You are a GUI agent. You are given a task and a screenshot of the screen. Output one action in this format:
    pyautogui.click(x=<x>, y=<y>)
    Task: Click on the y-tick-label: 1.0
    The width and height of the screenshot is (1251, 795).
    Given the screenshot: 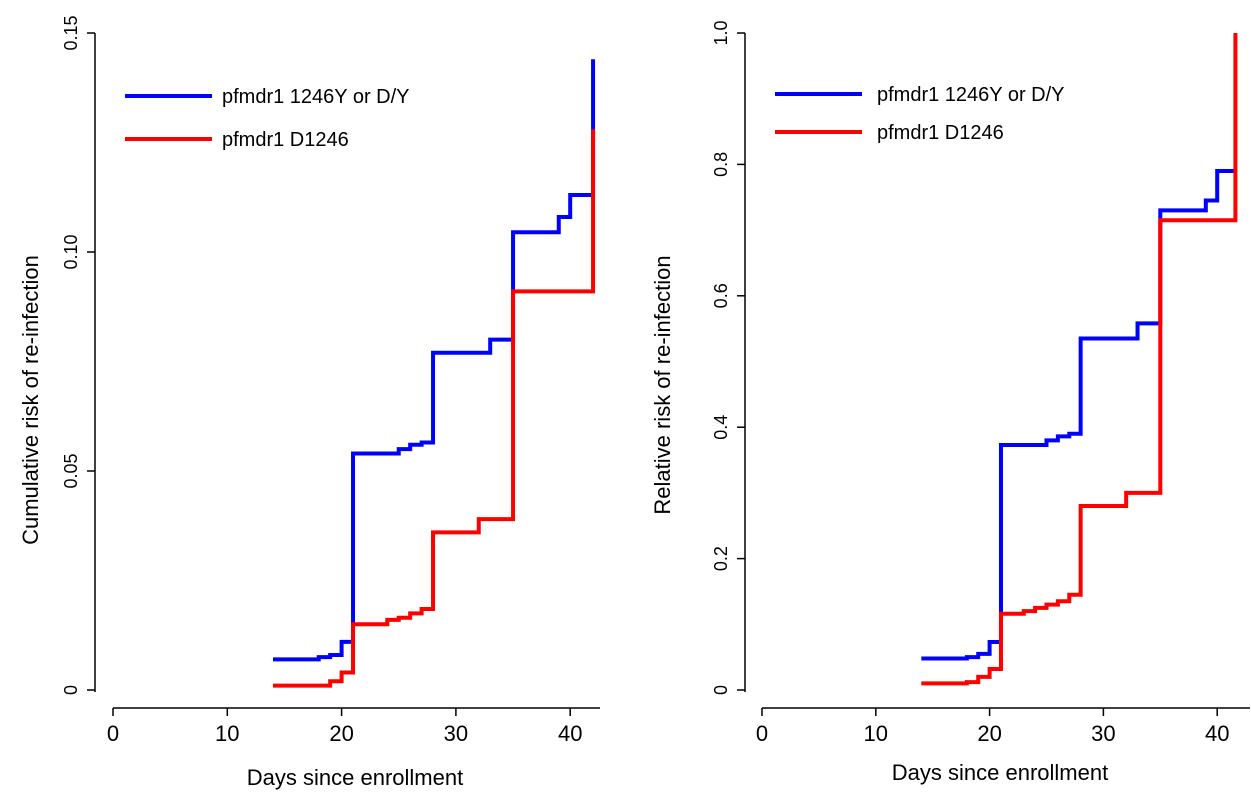 What is the action you would take?
    pyautogui.click(x=721, y=32)
    